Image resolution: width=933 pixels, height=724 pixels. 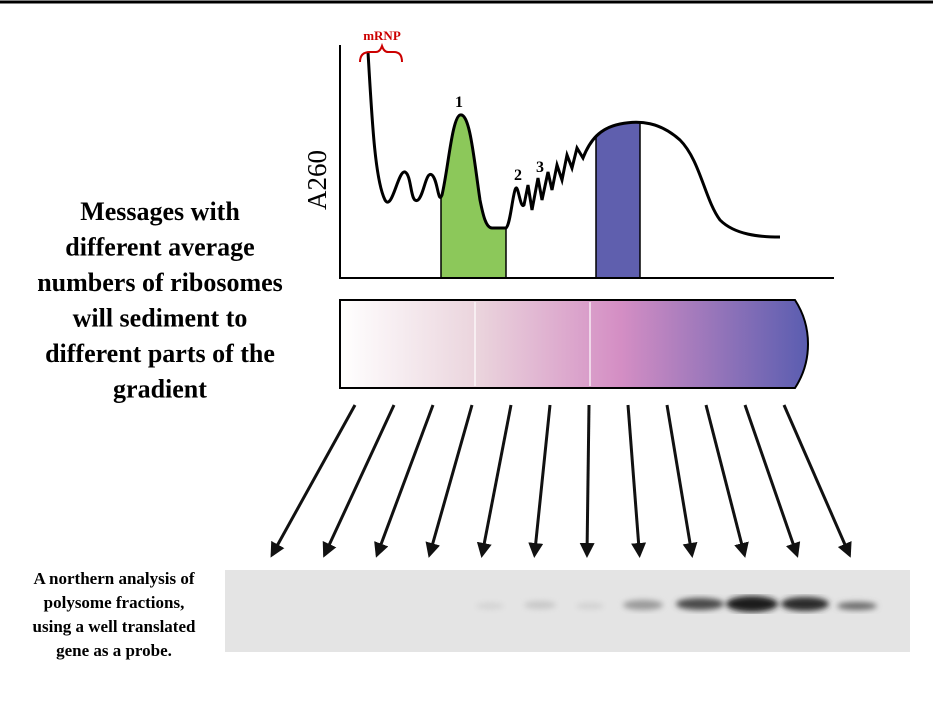 What do you see at coordinates (561, 481) in the screenshot?
I see `fraction-arrows` at bounding box center [561, 481].